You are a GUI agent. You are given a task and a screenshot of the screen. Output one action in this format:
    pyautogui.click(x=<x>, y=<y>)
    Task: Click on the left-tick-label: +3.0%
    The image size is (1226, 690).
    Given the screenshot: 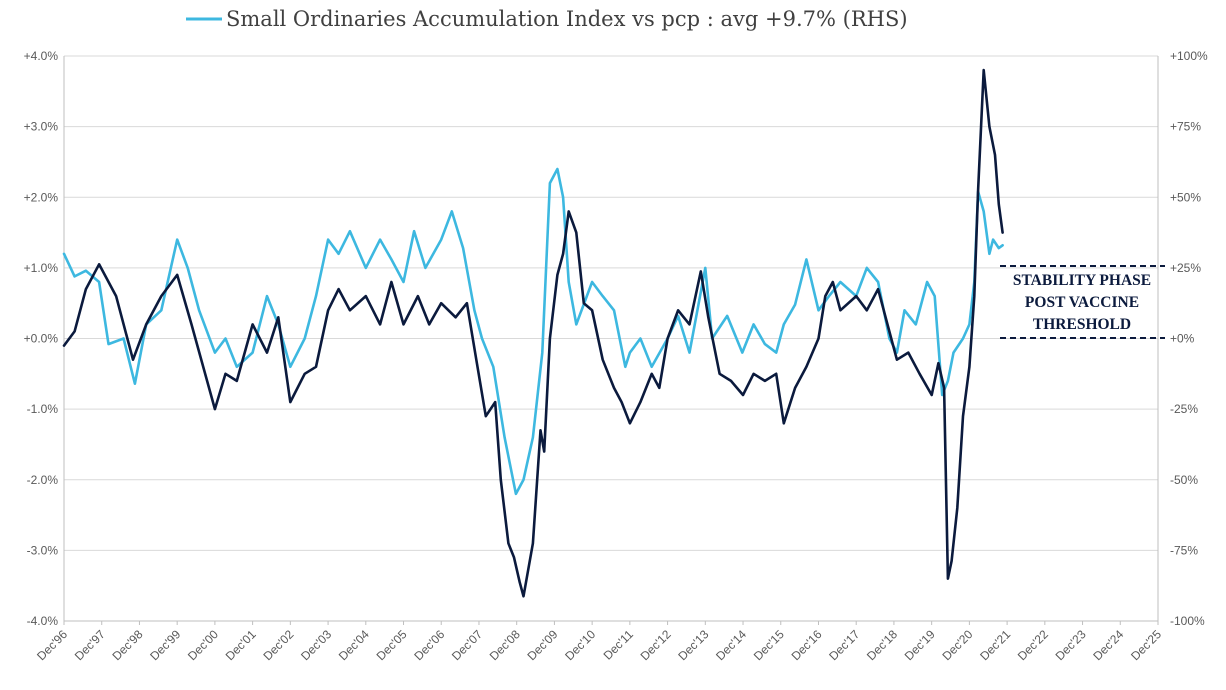 What is the action you would take?
    pyautogui.click(x=41, y=127)
    